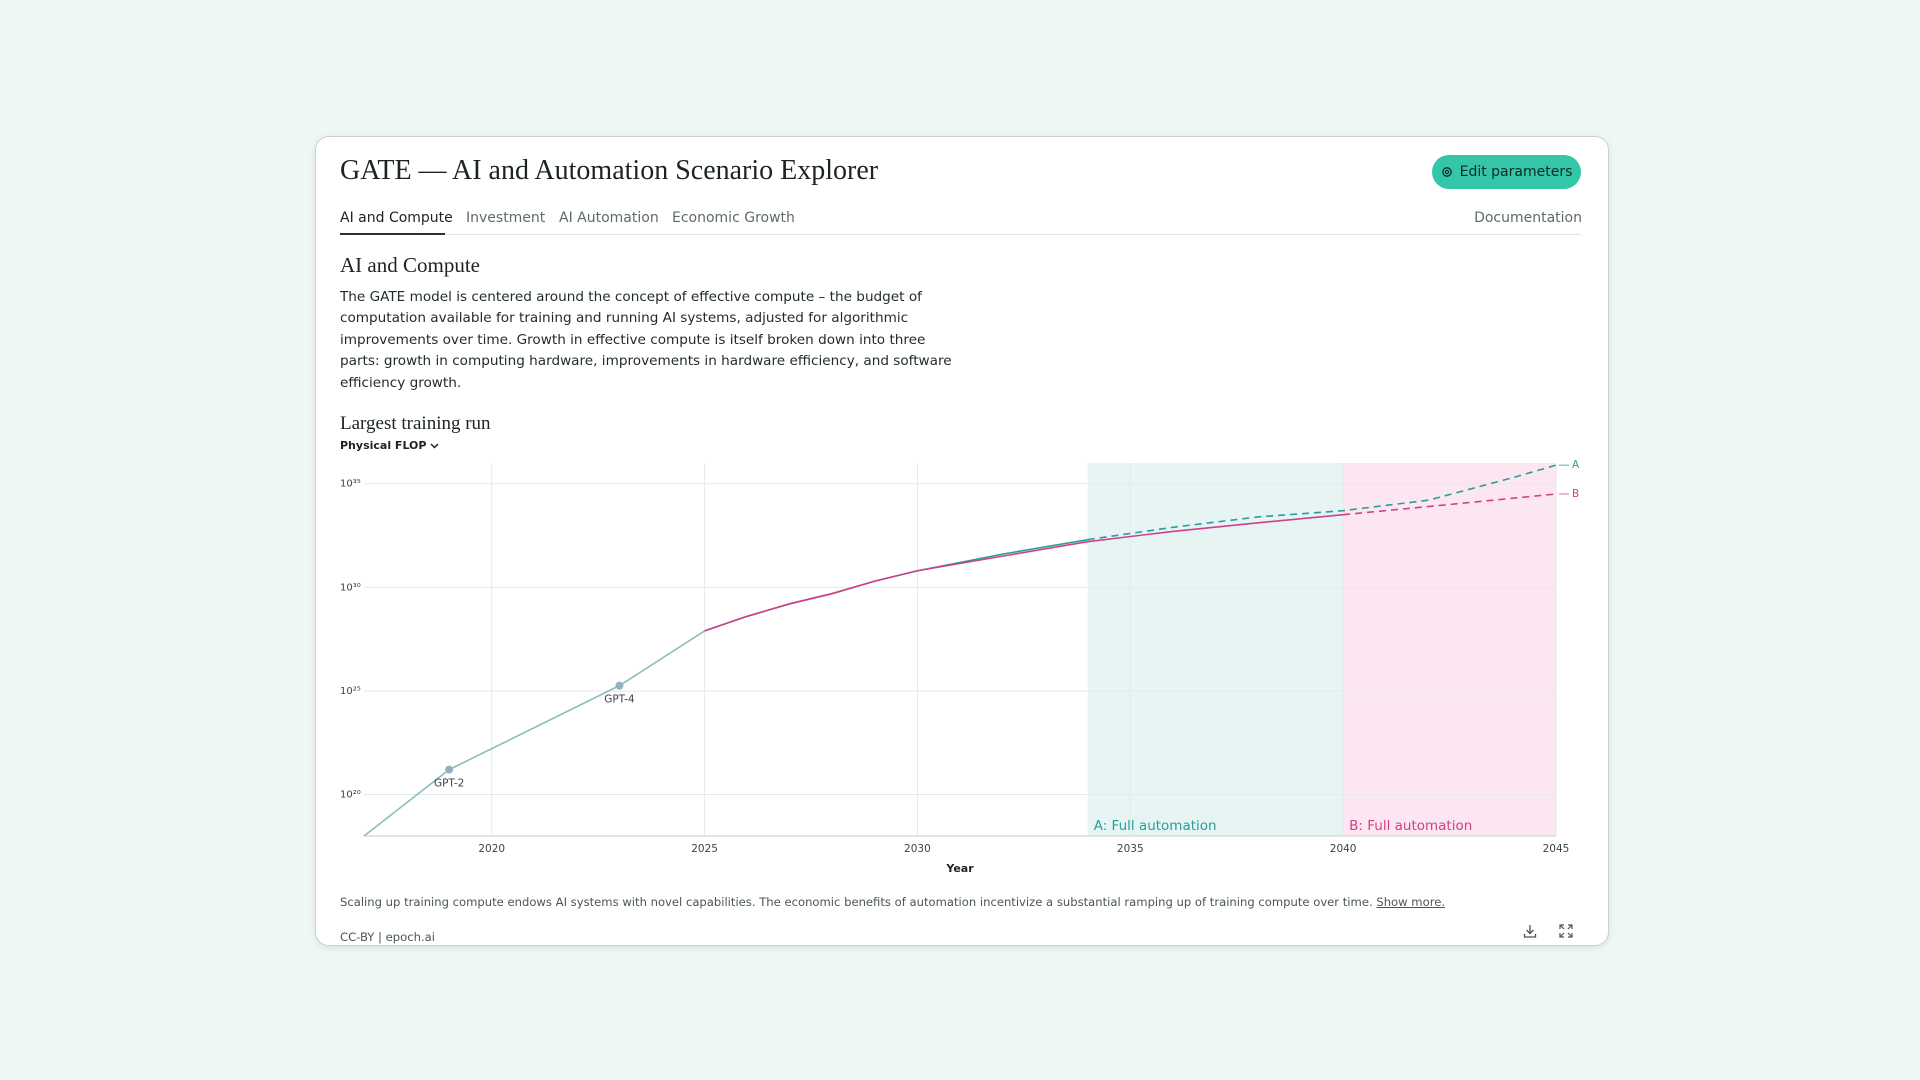  Describe the element at coordinates (392, 234) in the screenshot. I see `active-tab-underline` at that location.